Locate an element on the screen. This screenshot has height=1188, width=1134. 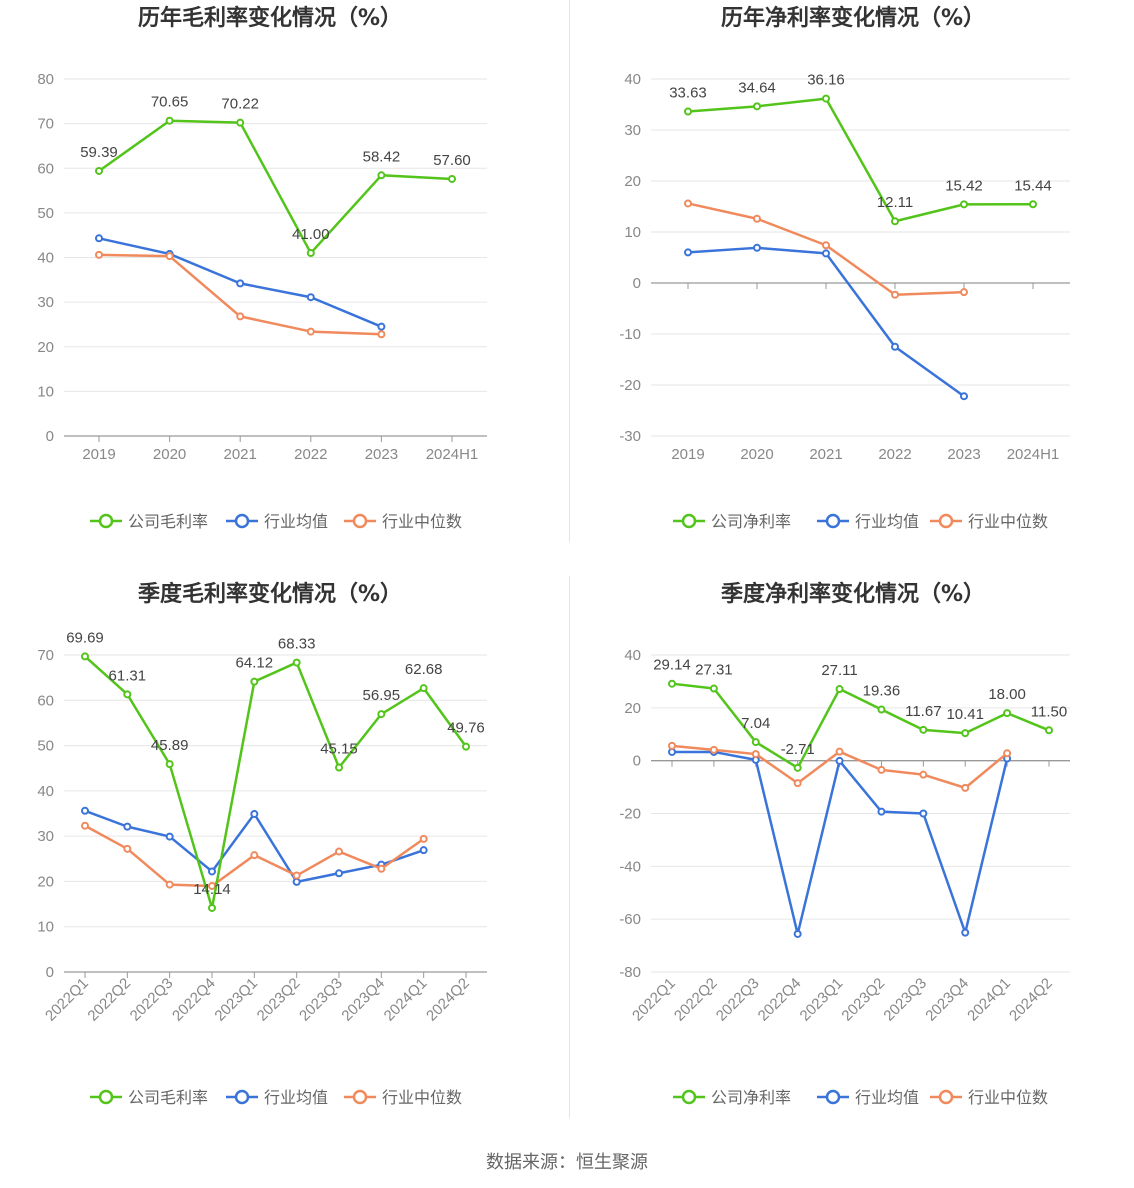
legend-marker-icon is located at coordinates (242, 1097).